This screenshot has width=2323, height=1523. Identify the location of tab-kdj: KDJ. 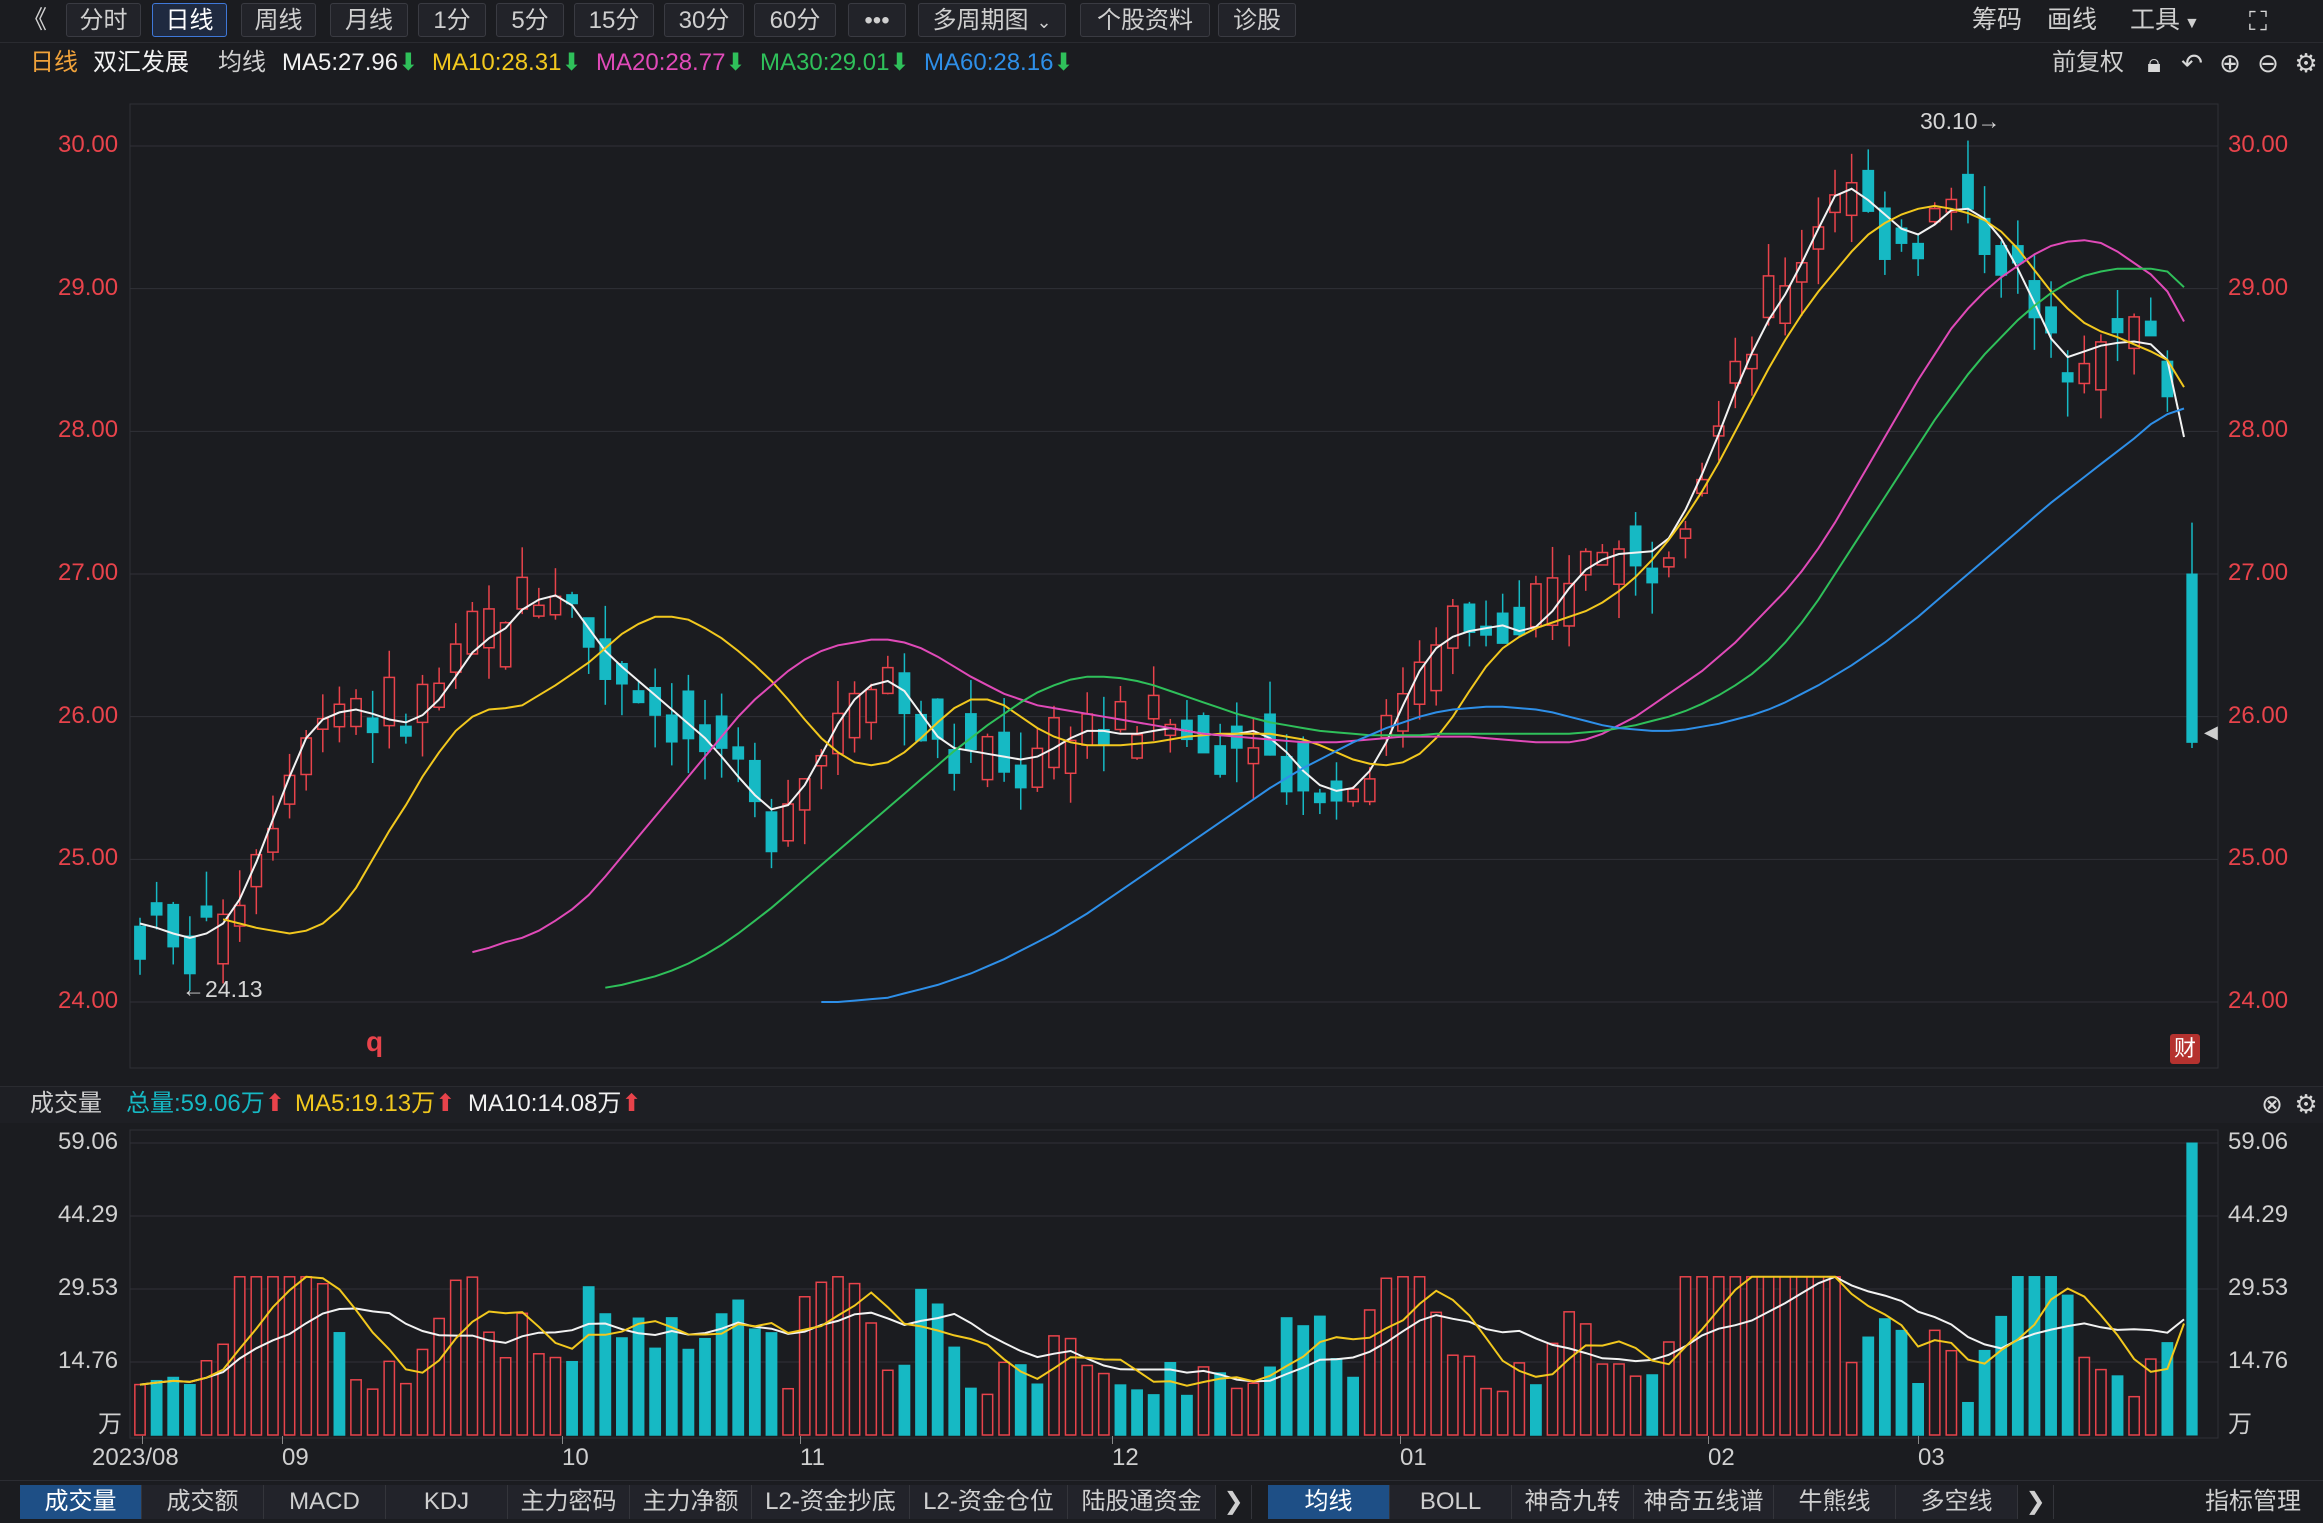
(447, 1502).